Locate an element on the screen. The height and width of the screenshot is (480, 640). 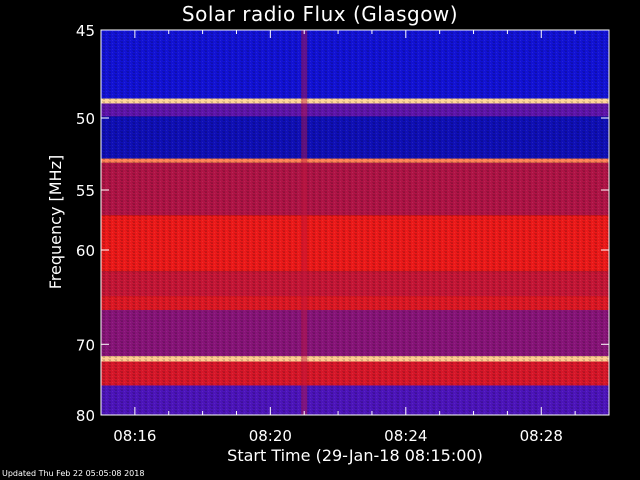
y-axis-label: Frequency [MHz] is located at coordinates (55, 222).